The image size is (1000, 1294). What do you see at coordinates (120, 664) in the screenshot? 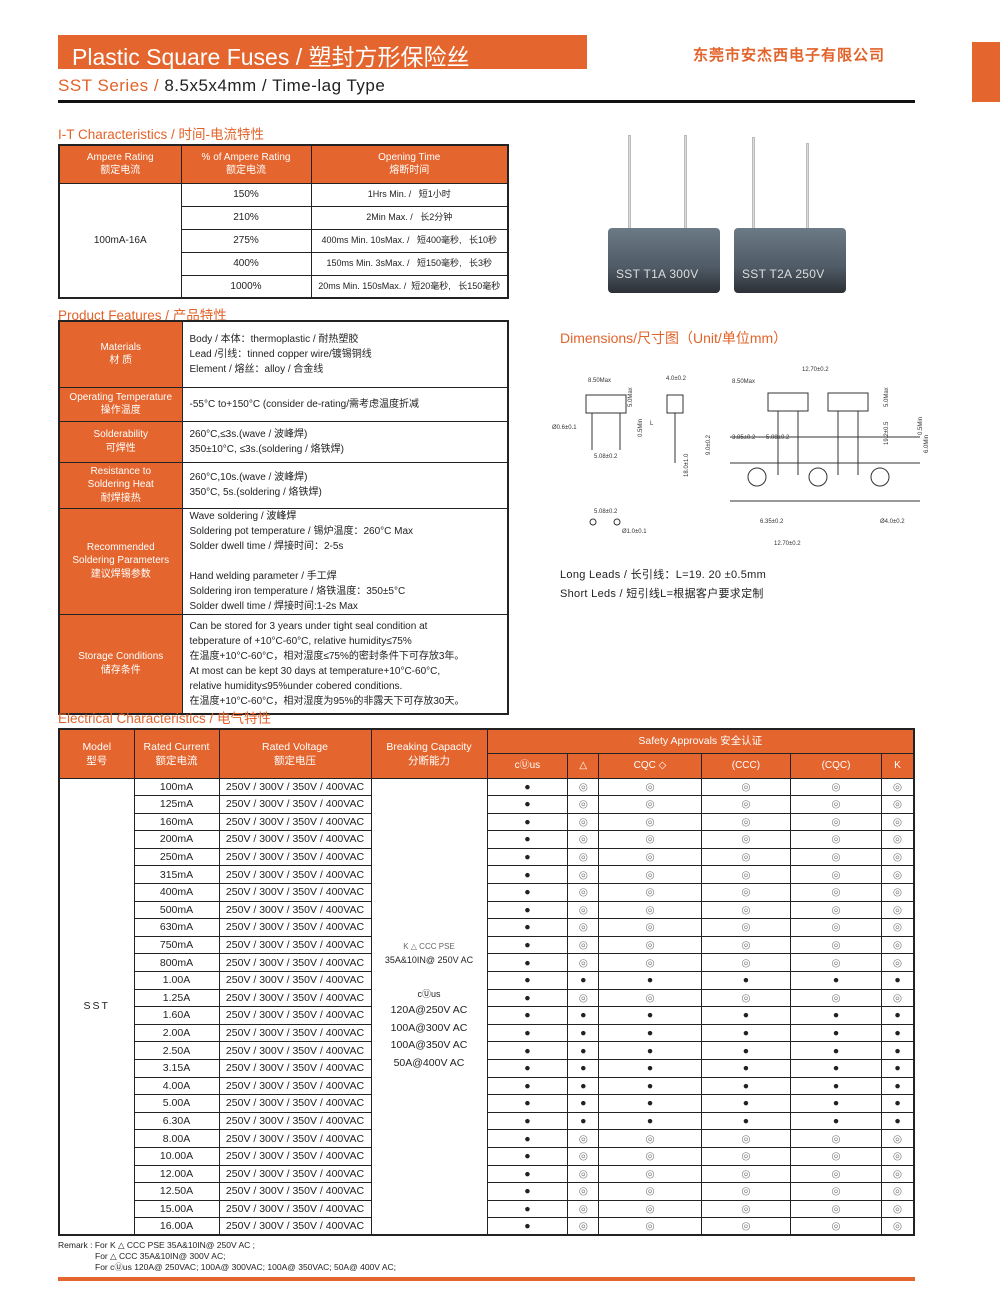
I see `feature-label: Storage Conditions 储存条件` at bounding box center [120, 664].